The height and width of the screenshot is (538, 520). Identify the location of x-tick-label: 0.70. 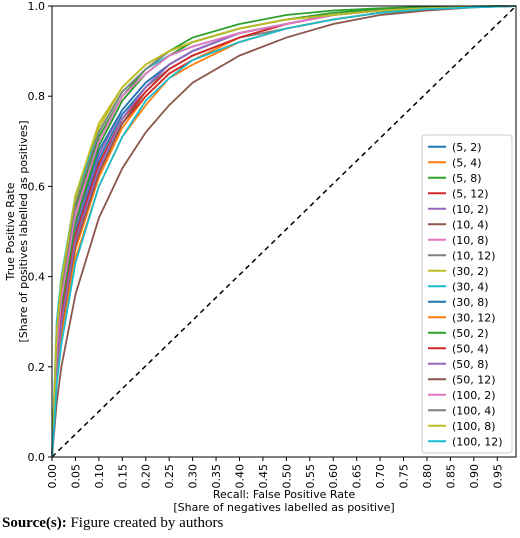
(380, 476).